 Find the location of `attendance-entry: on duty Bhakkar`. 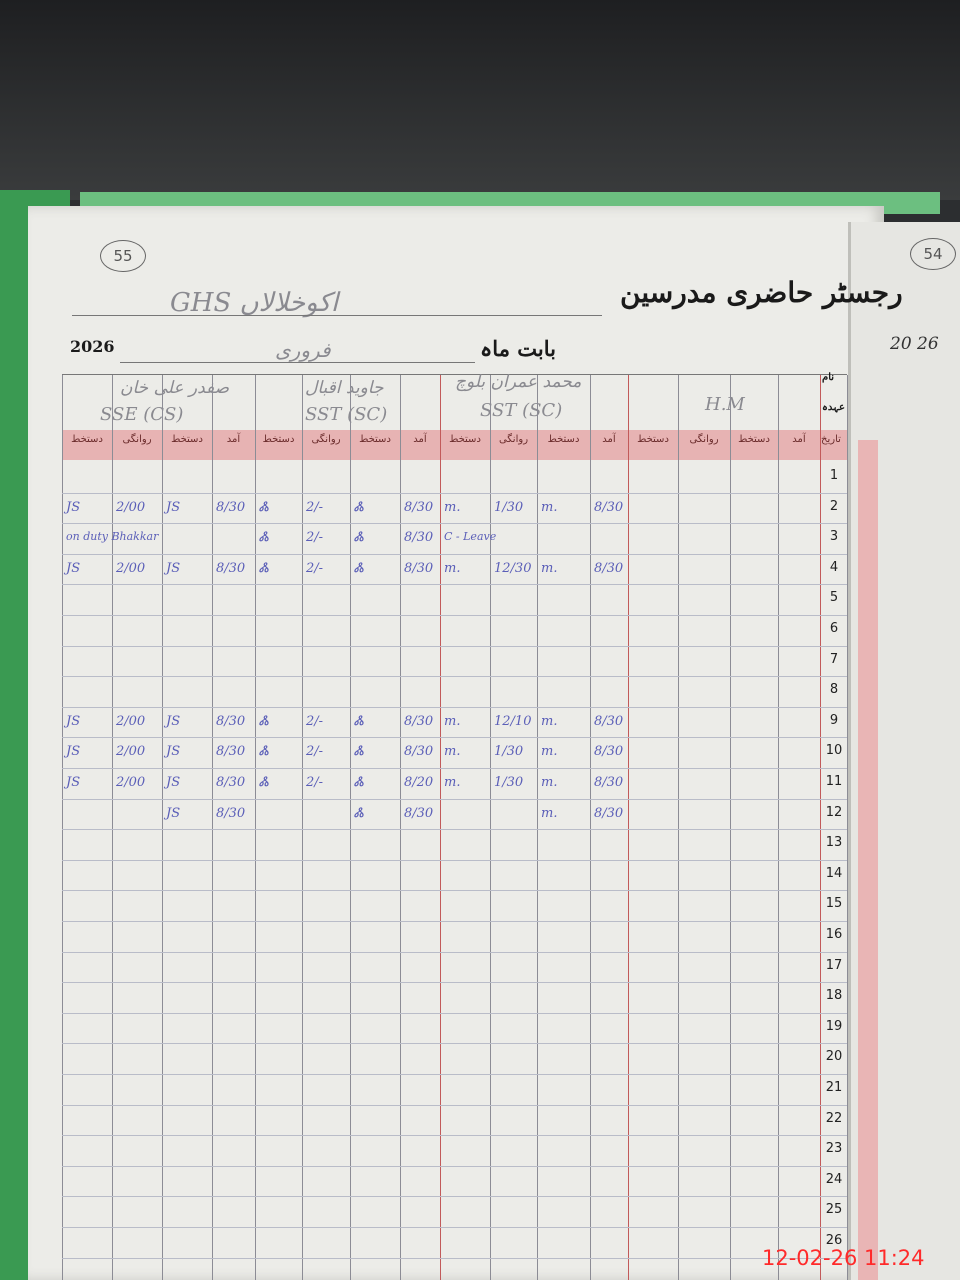

attendance-entry: on duty Bhakkar is located at coordinates (112, 537).